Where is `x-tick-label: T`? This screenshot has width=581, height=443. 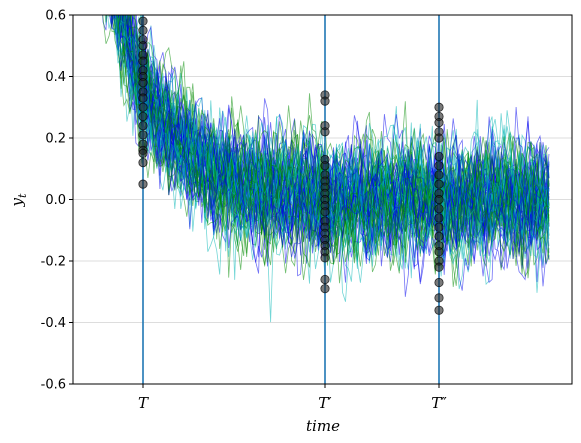
x-tick-label: T is located at coordinates (143, 403).